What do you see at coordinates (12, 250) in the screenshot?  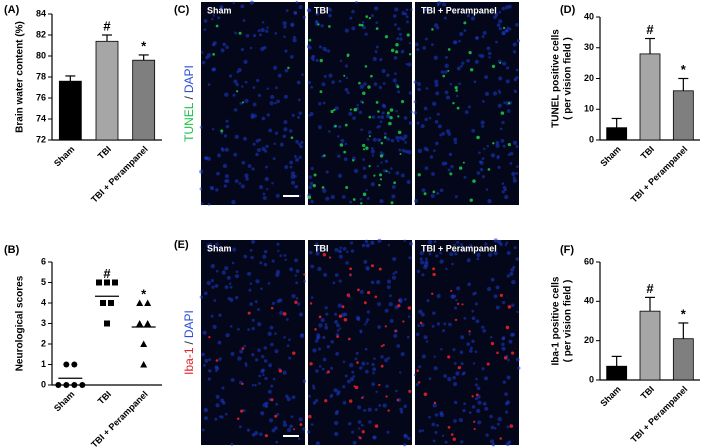 I see `panel-label: (B)` at bounding box center [12, 250].